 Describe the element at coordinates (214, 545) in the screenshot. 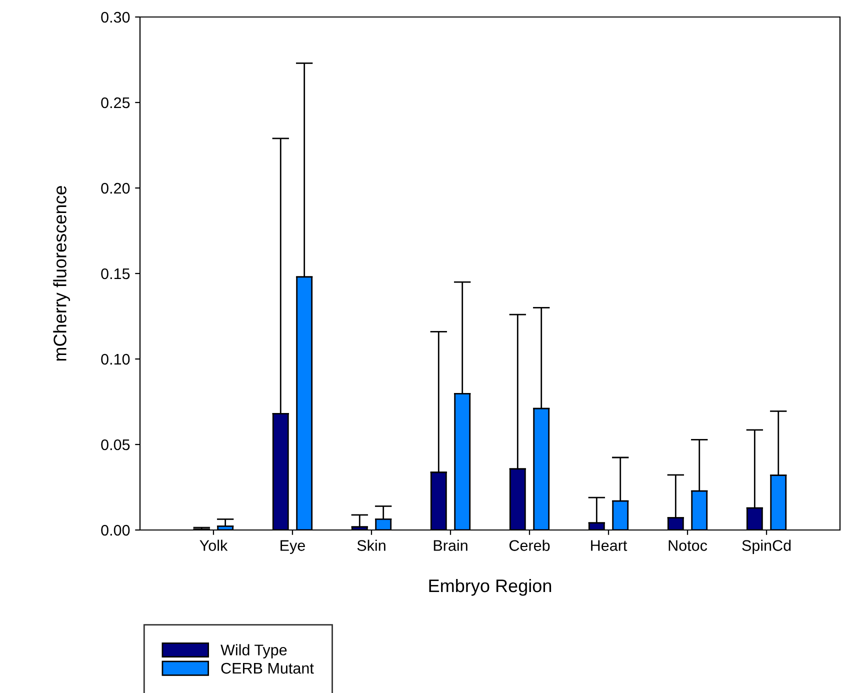

I see `x-tick-label: Yolk` at that location.